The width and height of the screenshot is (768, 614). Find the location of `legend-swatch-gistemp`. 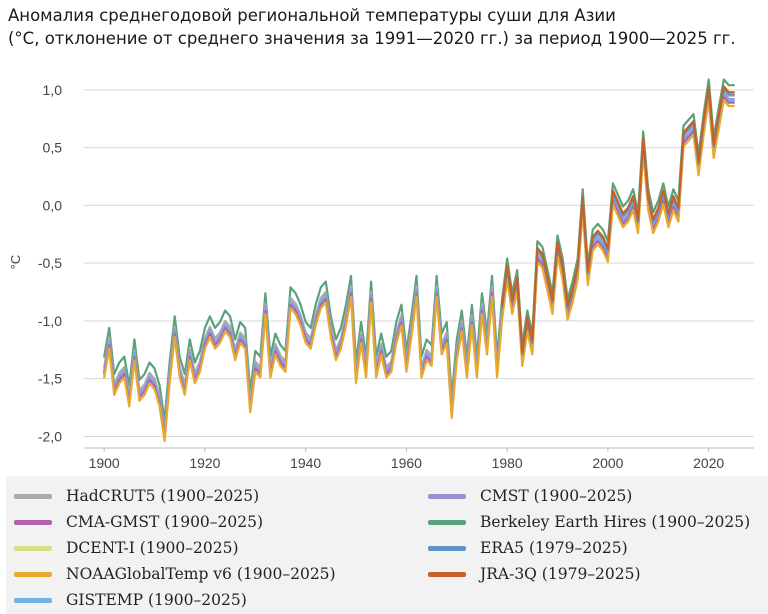

legend-swatch-gistemp is located at coordinates (33, 600).